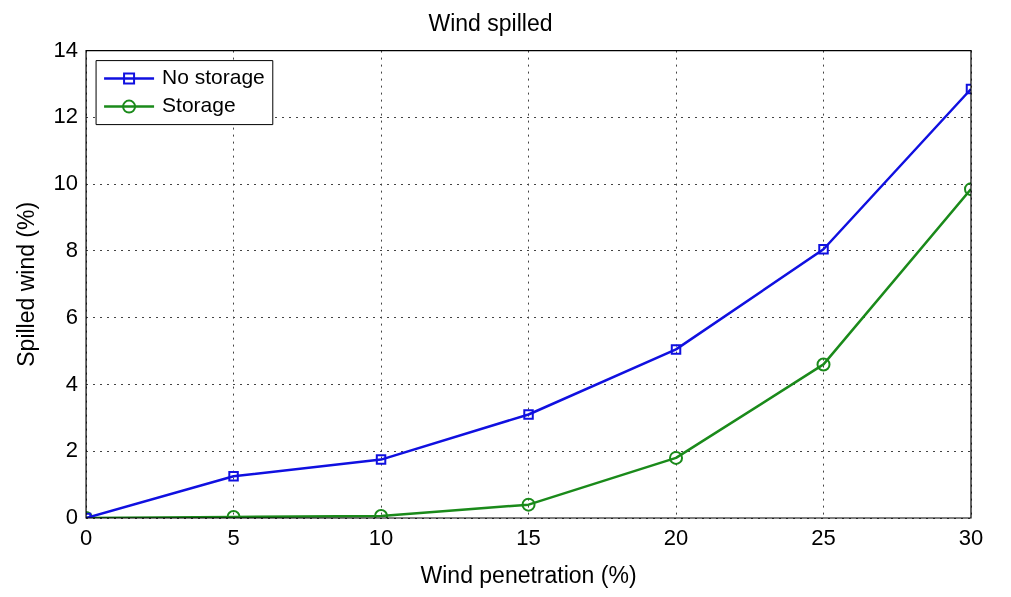  Describe the element at coordinates (72, 383) in the screenshot. I see `y-tick-label: 4` at that location.